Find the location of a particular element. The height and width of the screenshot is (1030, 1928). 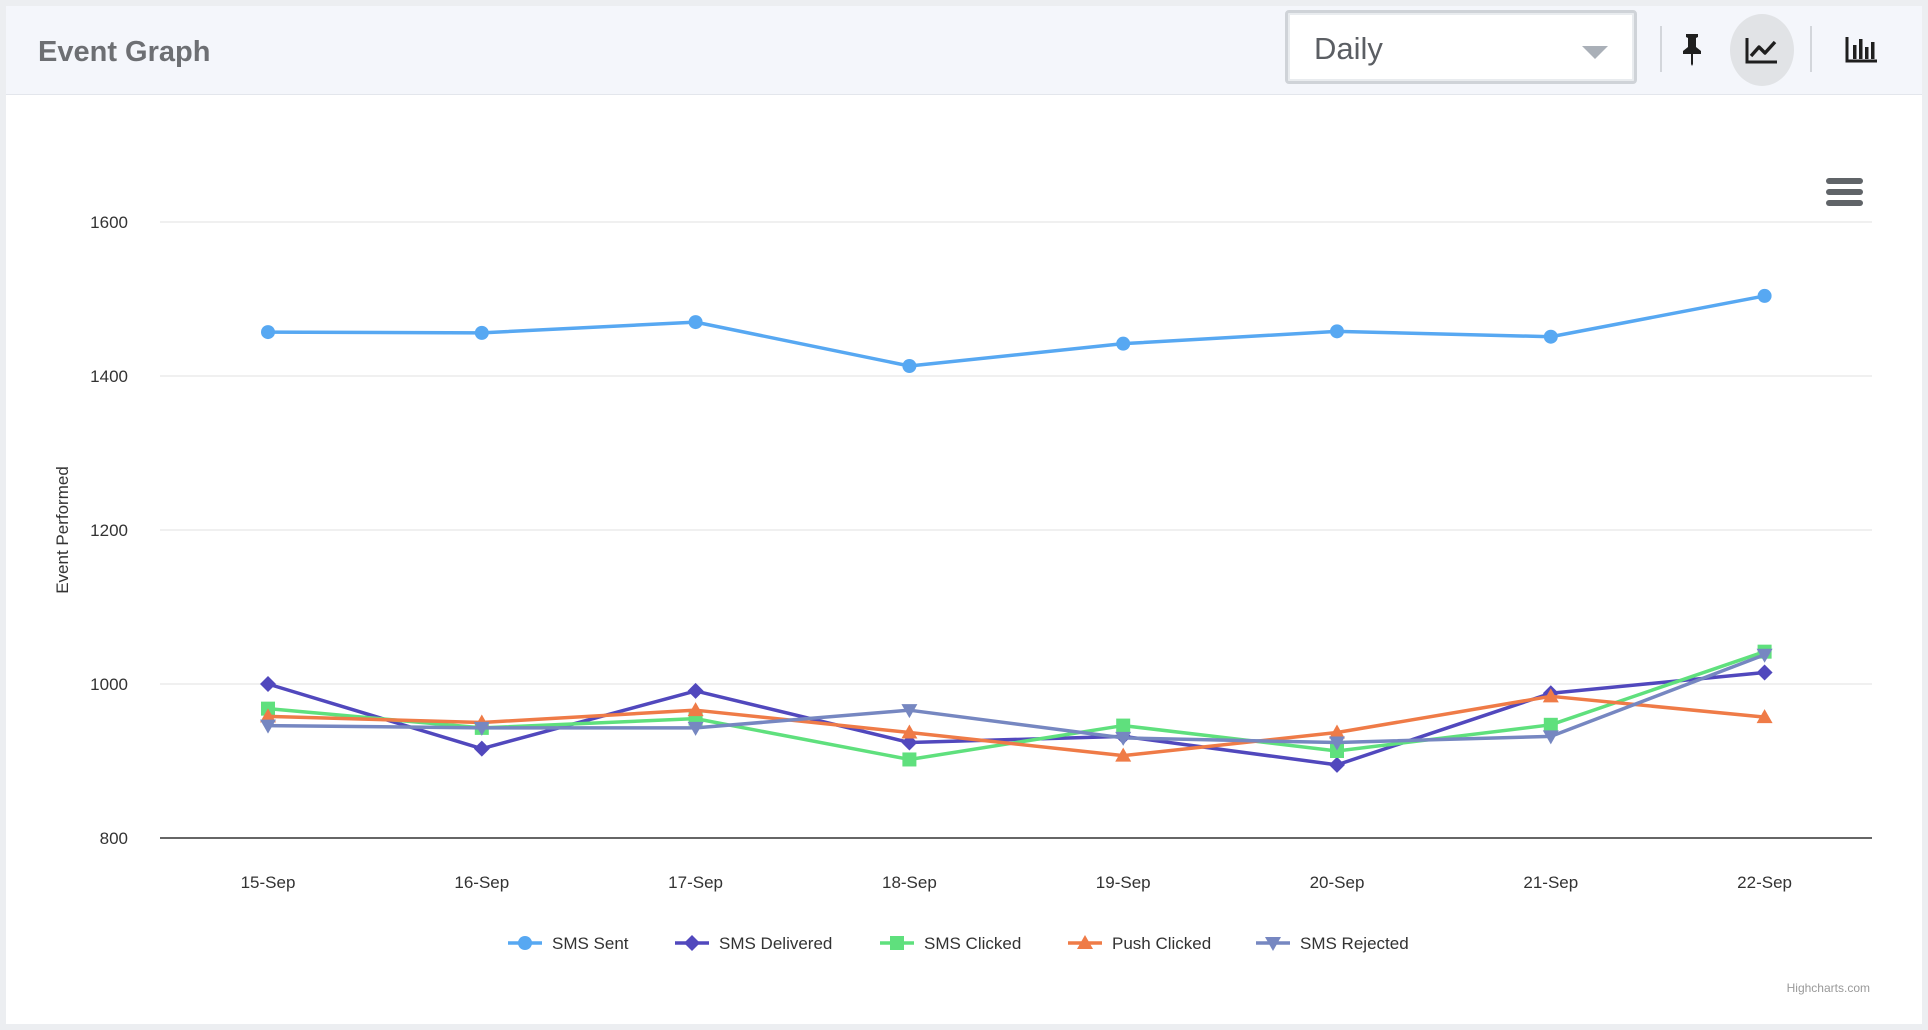

legend-item-push-clicked: Push Clicked is located at coordinates (1139, 943).